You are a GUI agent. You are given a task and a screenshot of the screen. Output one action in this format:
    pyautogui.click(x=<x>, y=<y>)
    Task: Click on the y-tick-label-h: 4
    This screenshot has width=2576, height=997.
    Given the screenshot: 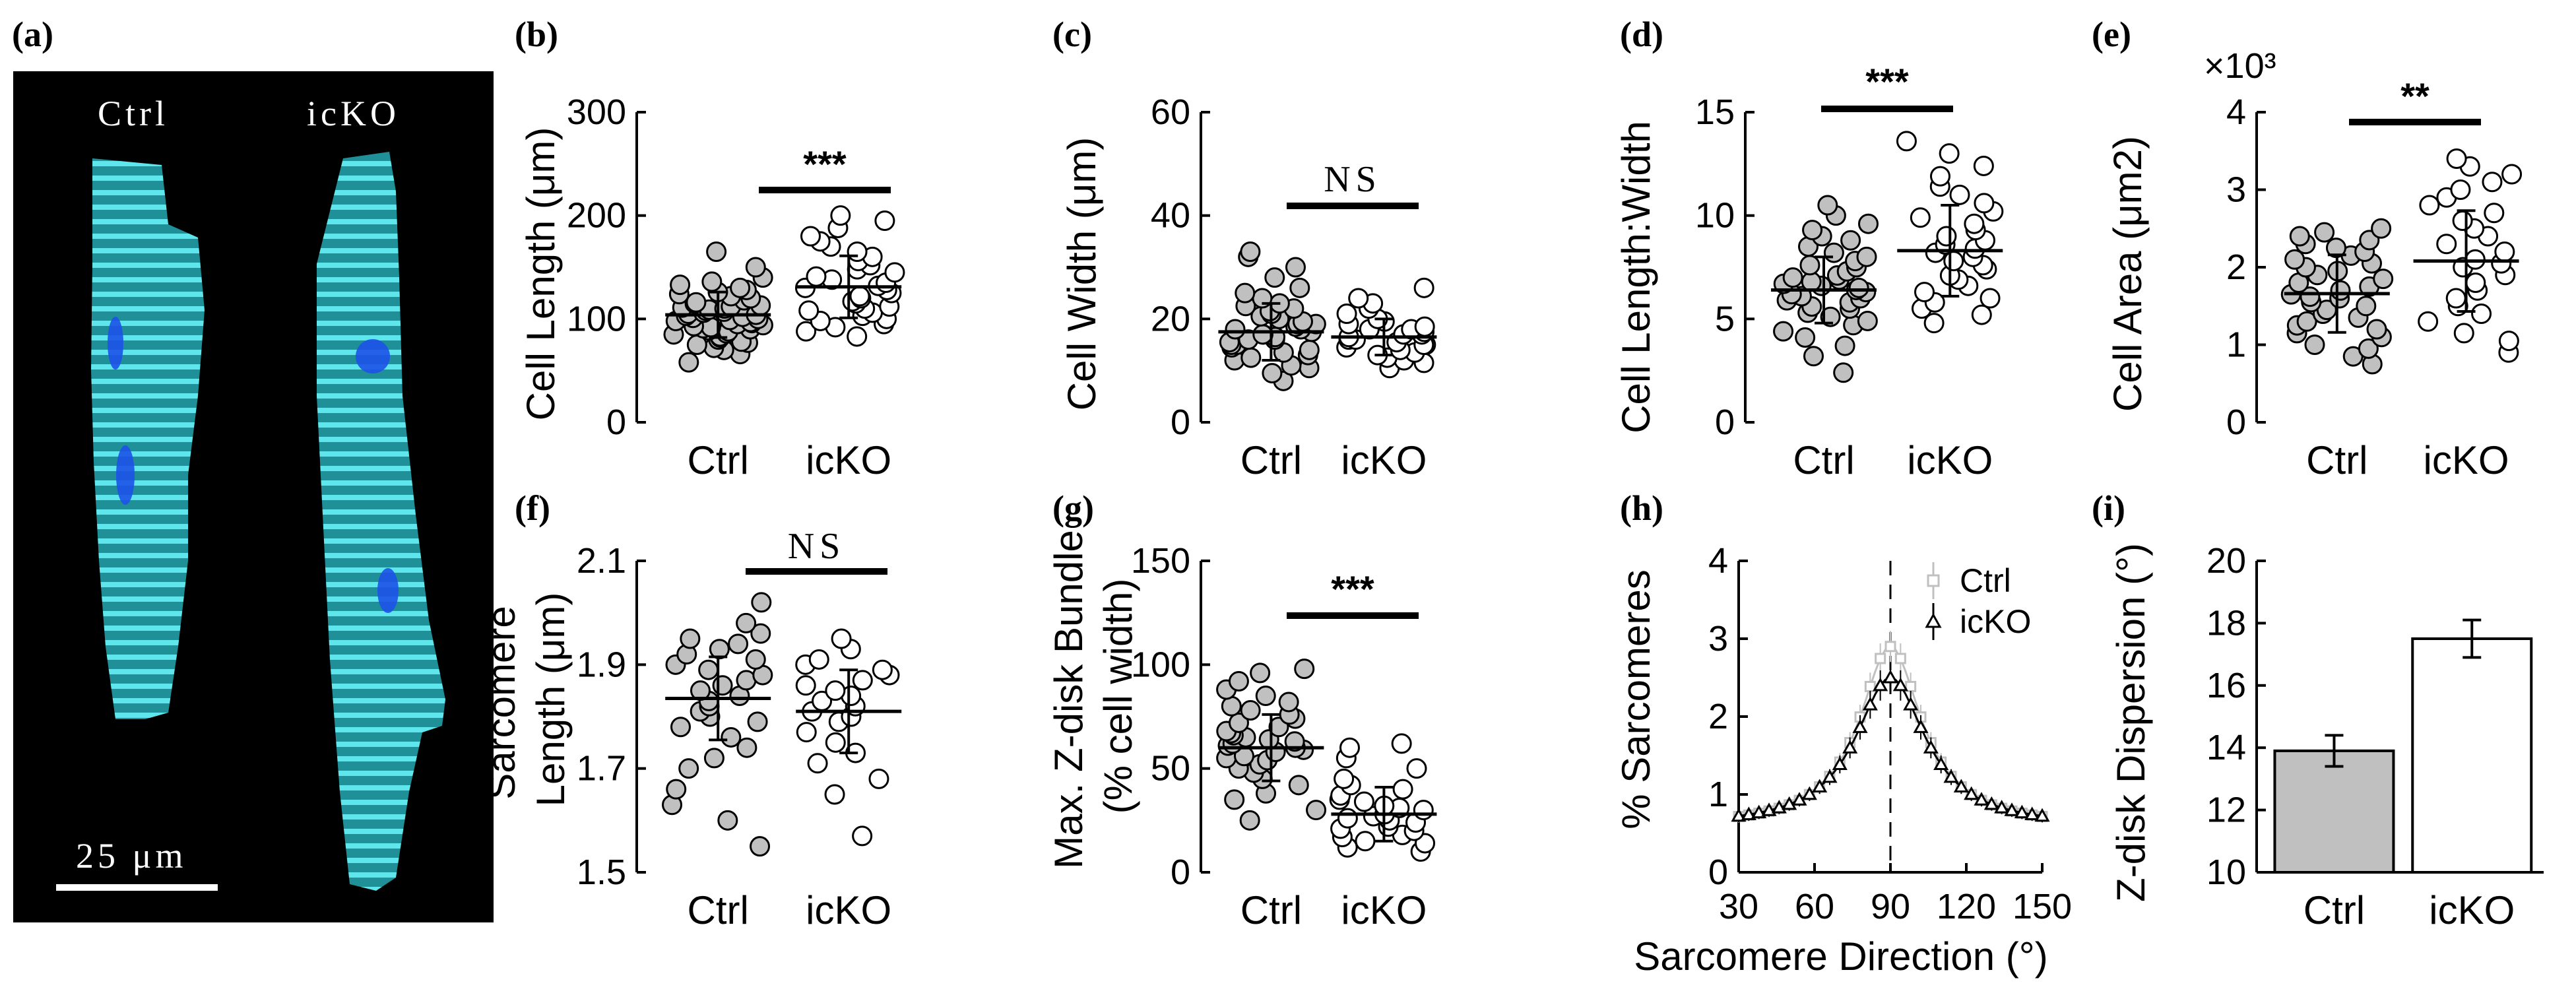 What is the action you would take?
    pyautogui.click(x=1718, y=561)
    